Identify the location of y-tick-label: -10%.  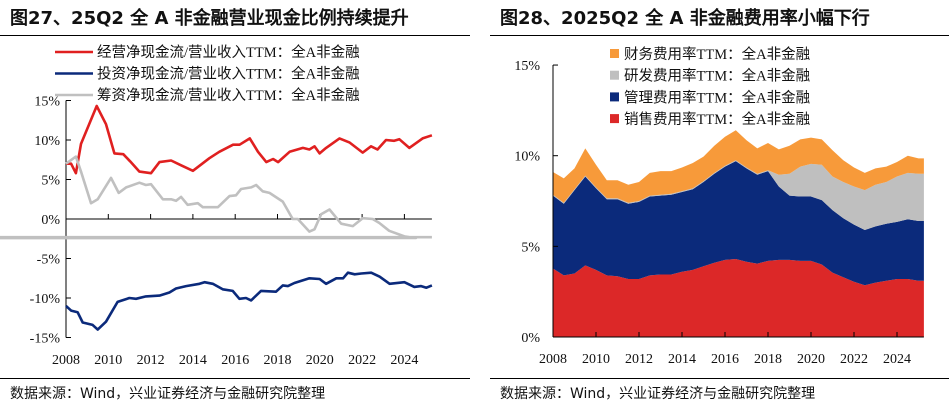
(45, 299).